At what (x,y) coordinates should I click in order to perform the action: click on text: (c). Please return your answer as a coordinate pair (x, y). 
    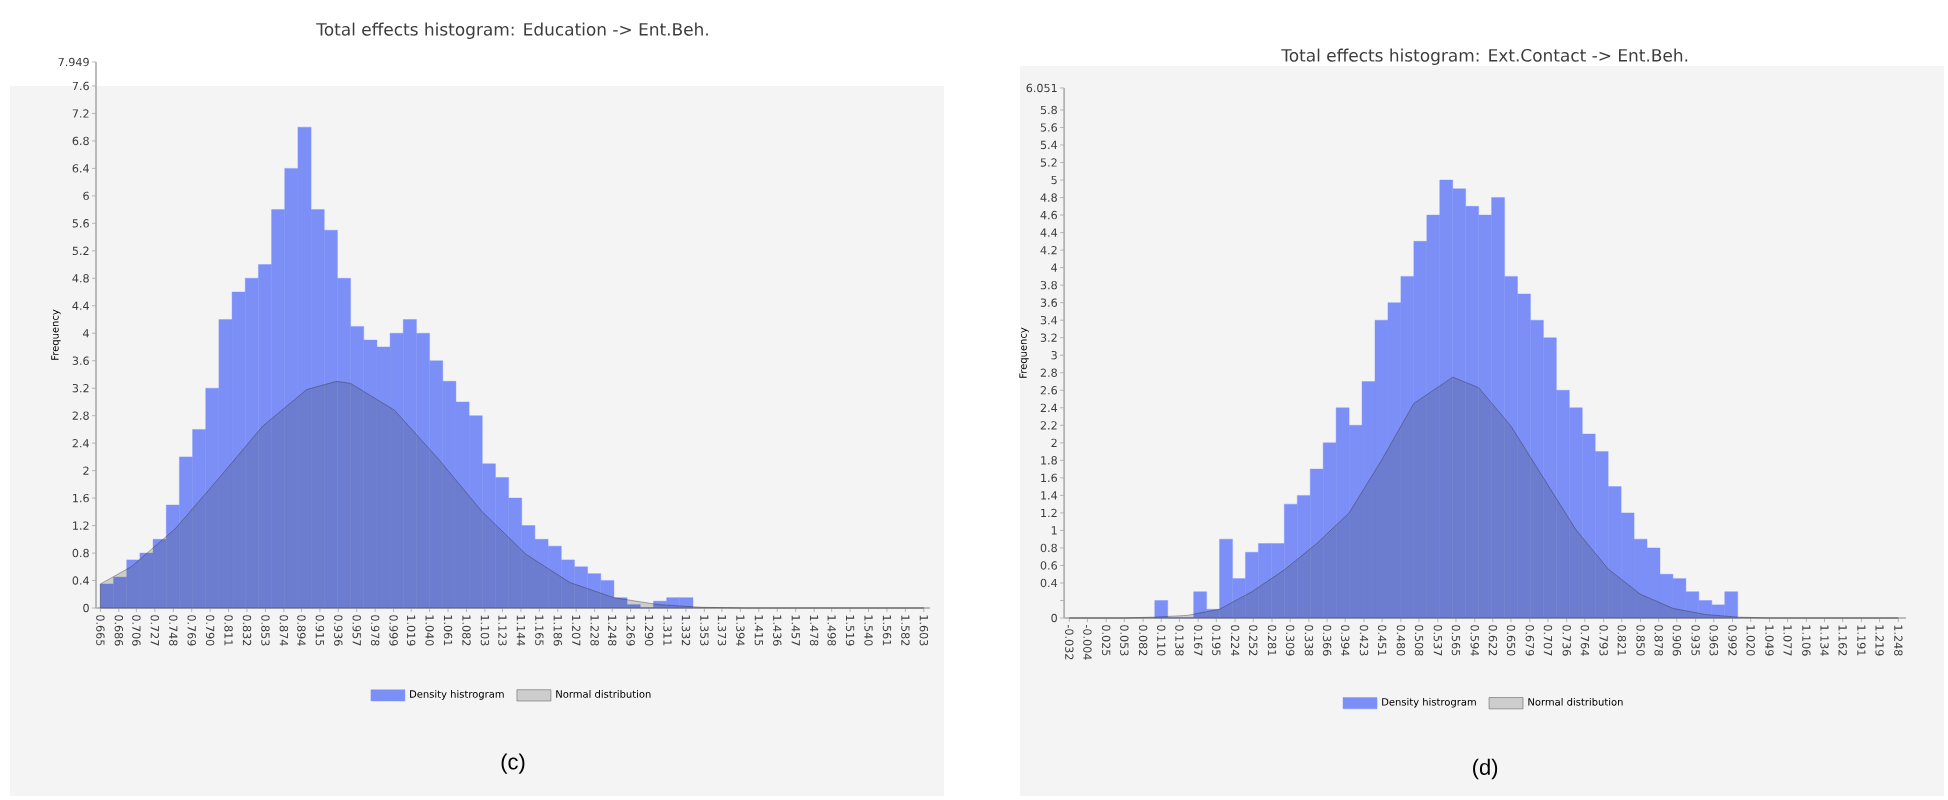
    Looking at the image, I should click on (513, 763).